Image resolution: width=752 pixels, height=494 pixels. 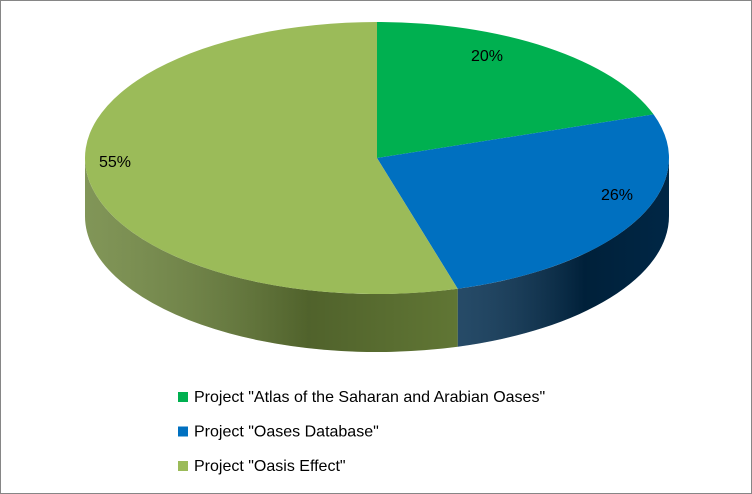 I want to click on data-label: 20%, so click(x=487, y=56).